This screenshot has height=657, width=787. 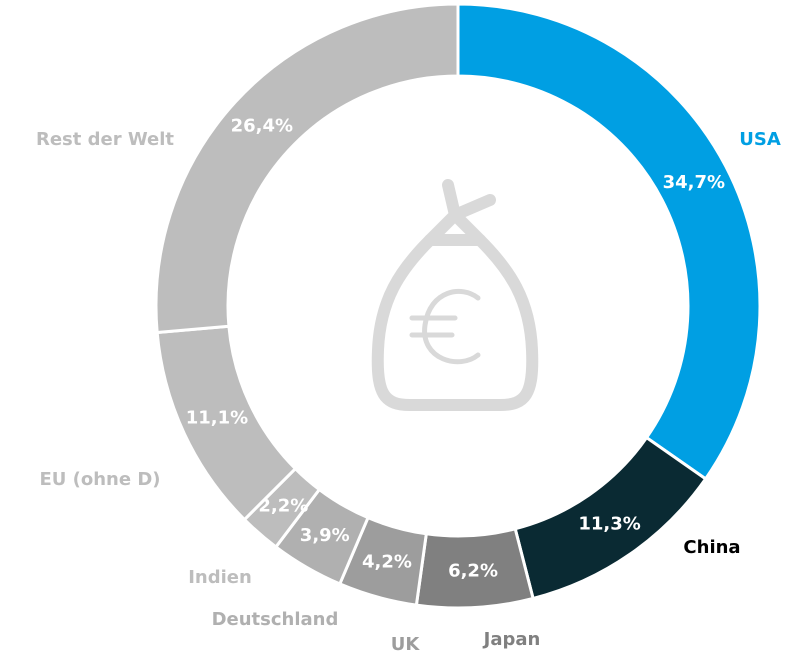 What do you see at coordinates (460, 212) in the screenshot?
I see `bag-knot` at bounding box center [460, 212].